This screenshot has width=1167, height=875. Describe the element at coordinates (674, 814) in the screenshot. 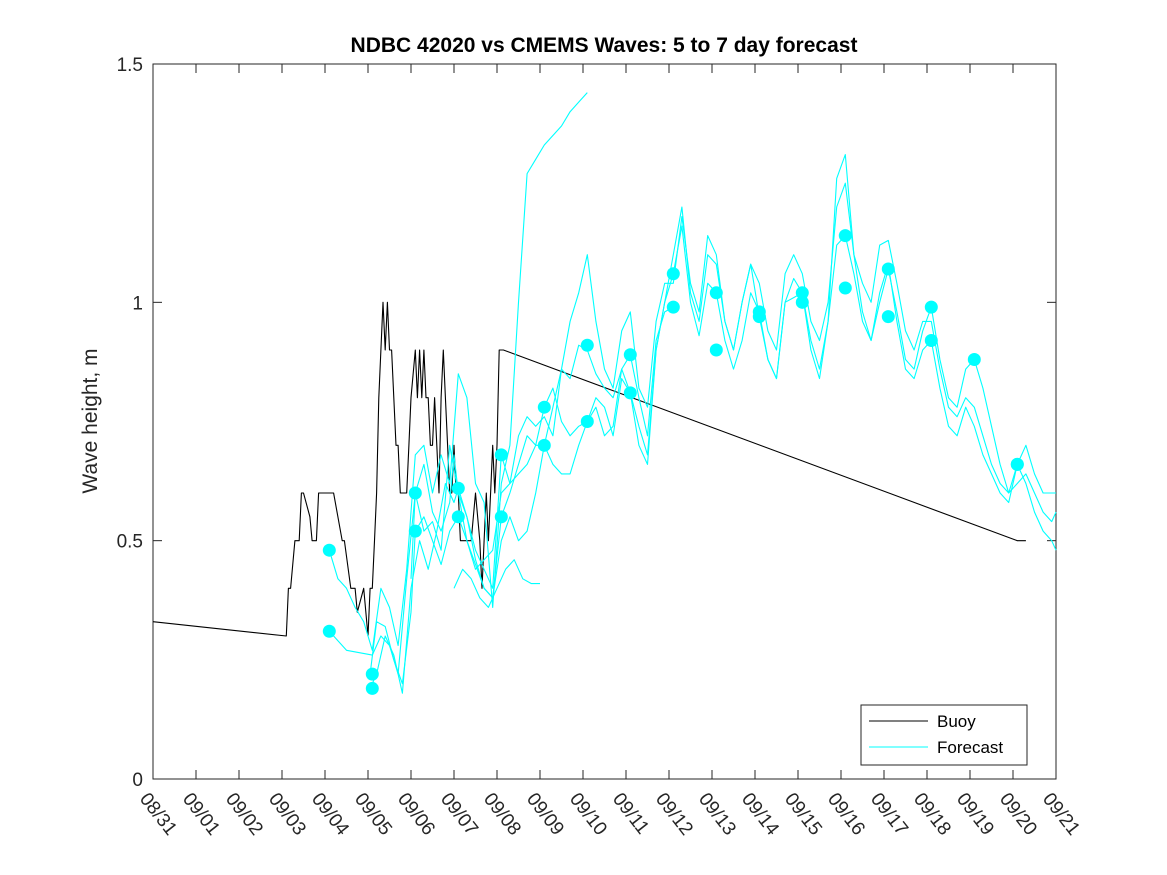

I see `x-tick-label: 09/12` at that location.